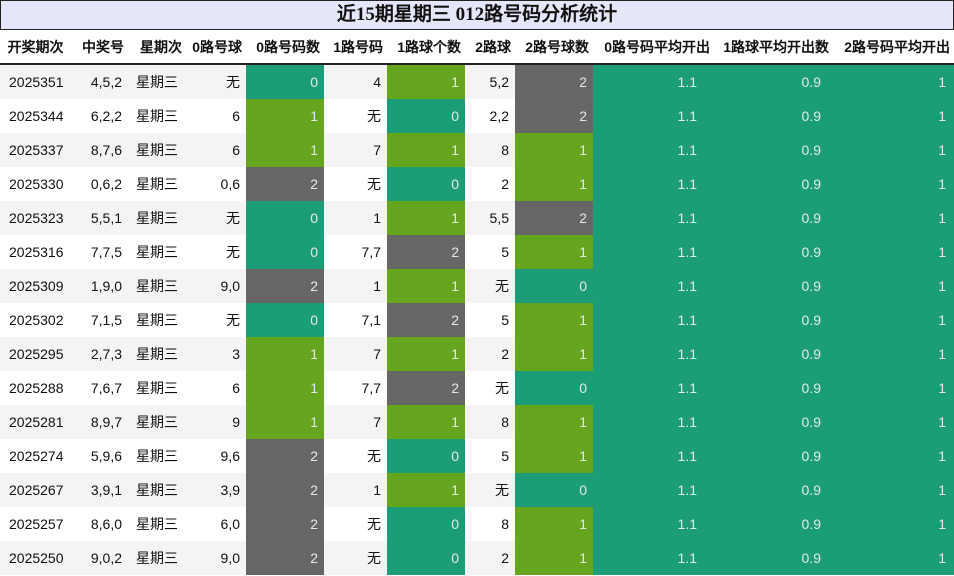 The image size is (954, 576). Describe the element at coordinates (477, 320) in the screenshot. I see `table-row: 2025302 7,1,5 星期三无 0 7,1 2 5 1 1.1 0.9 1` at that location.